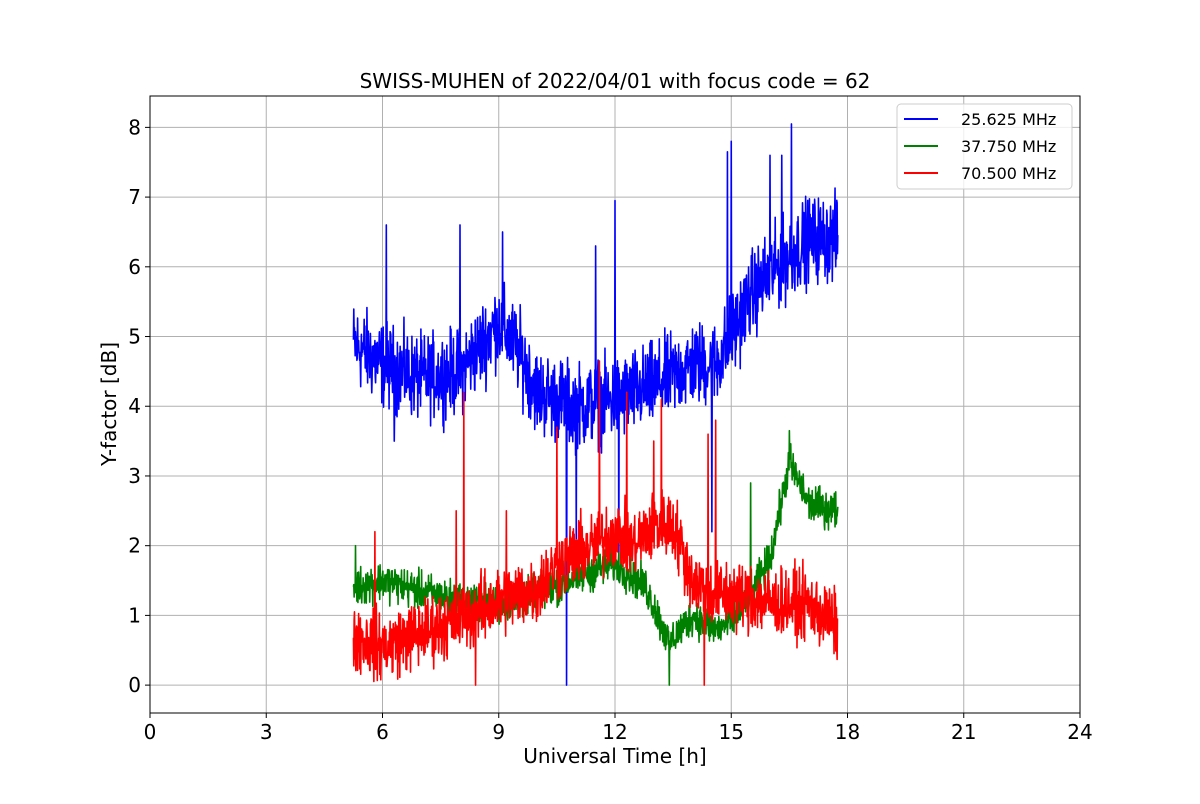 This screenshot has width=1200, height=804. Describe the element at coordinates (134, 337) in the screenshot. I see `y-tick-label: 5` at that location.